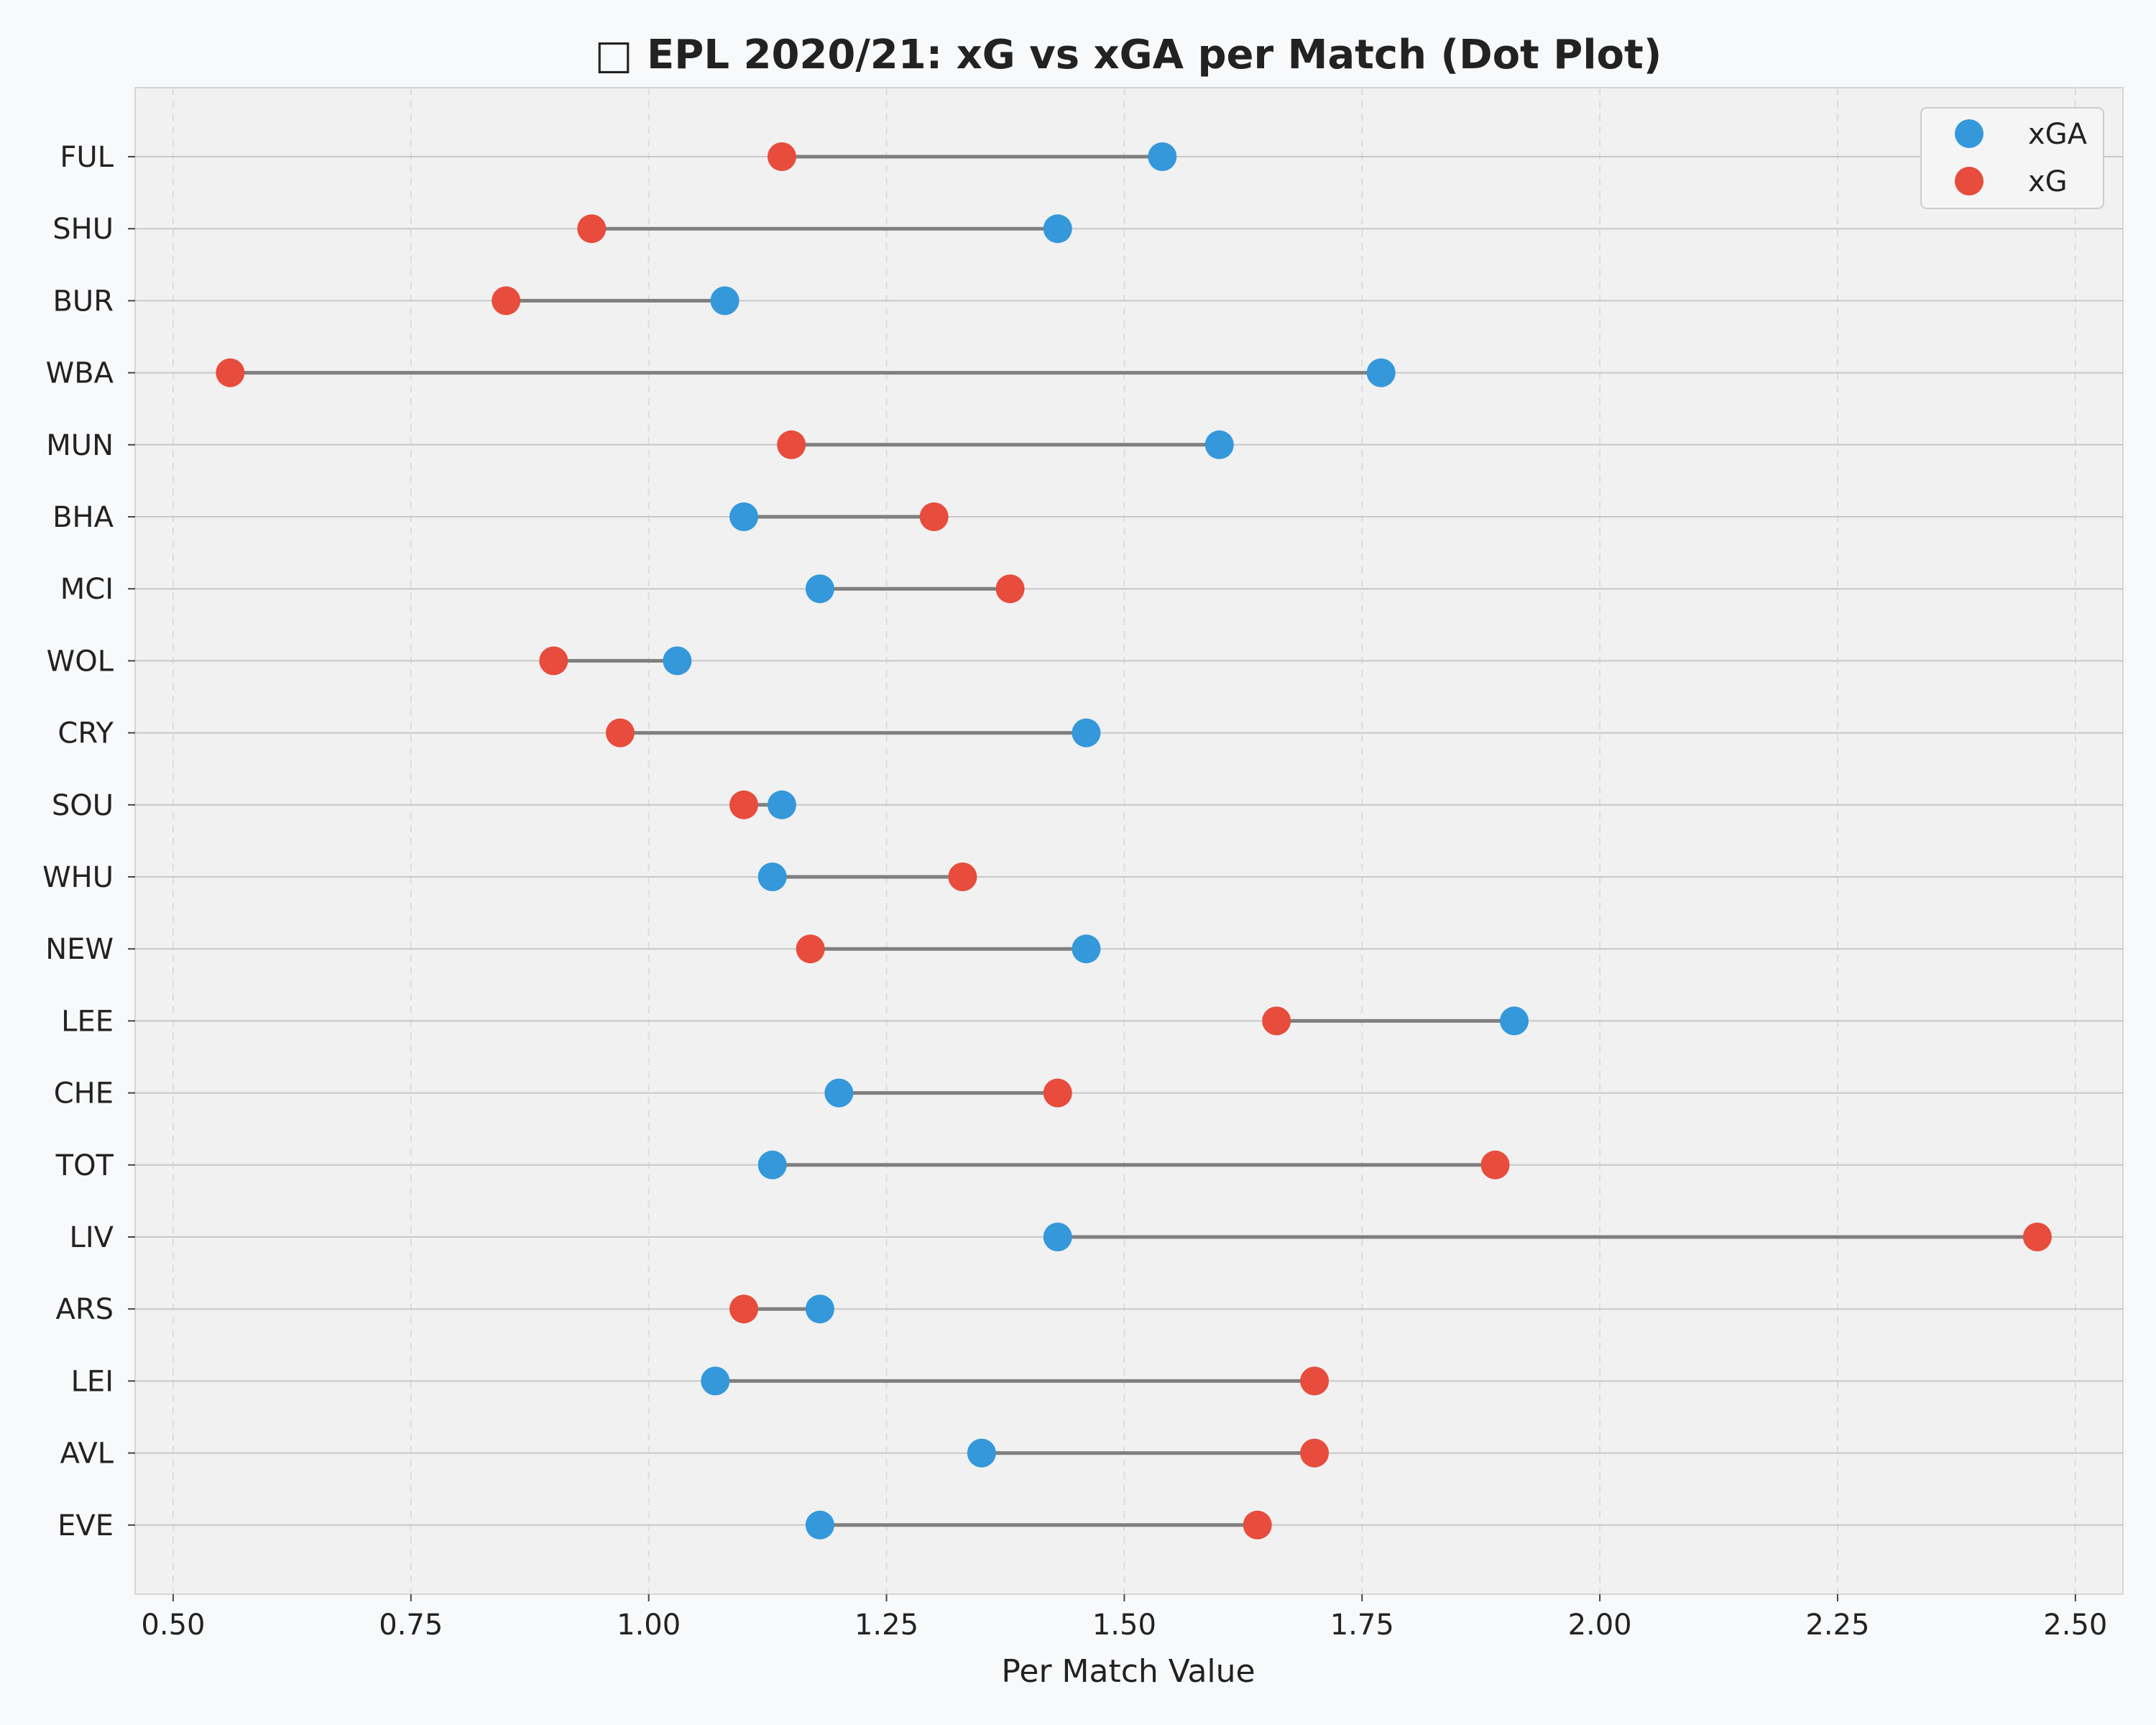 Image resolution: width=2156 pixels, height=1725 pixels. What do you see at coordinates (85, 733) in the screenshot?
I see `y-tick-label: CRY` at bounding box center [85, 733].